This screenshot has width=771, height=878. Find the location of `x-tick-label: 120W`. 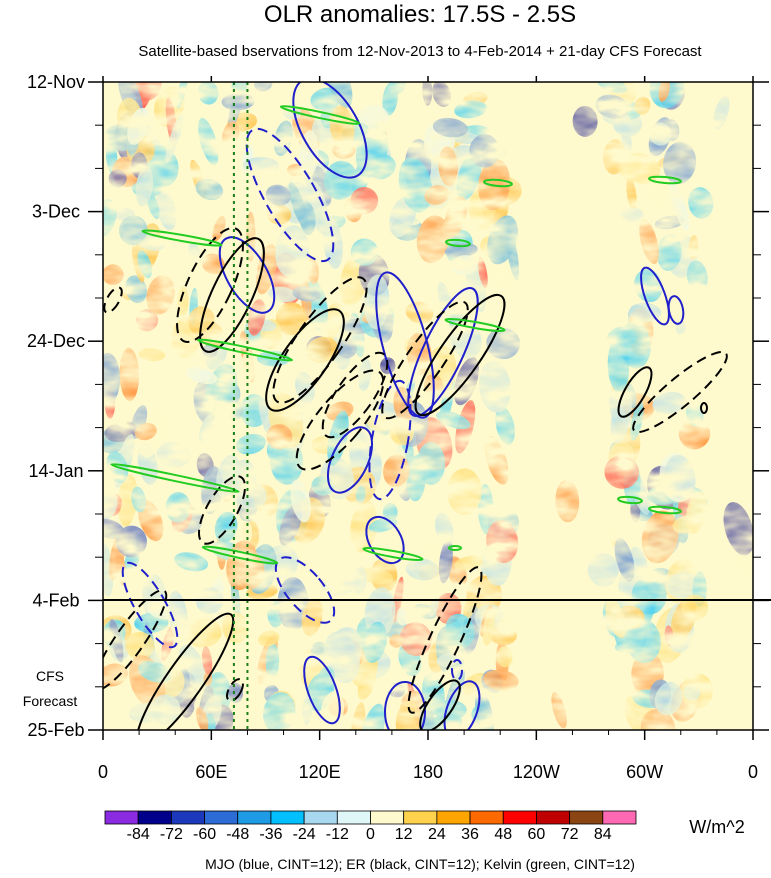

x-tick-label: 120W is located at coordinates (536, 772).